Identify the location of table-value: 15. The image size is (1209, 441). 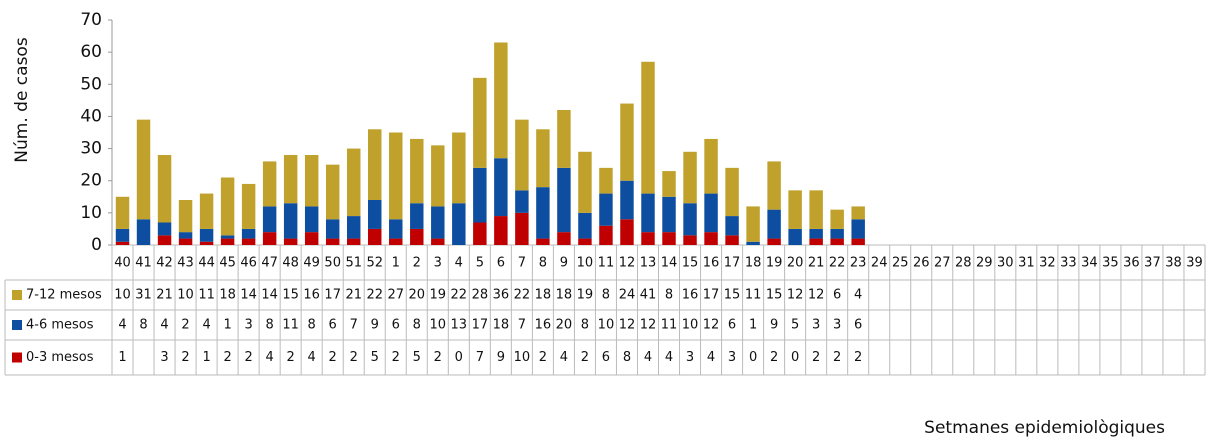
(732, 295).